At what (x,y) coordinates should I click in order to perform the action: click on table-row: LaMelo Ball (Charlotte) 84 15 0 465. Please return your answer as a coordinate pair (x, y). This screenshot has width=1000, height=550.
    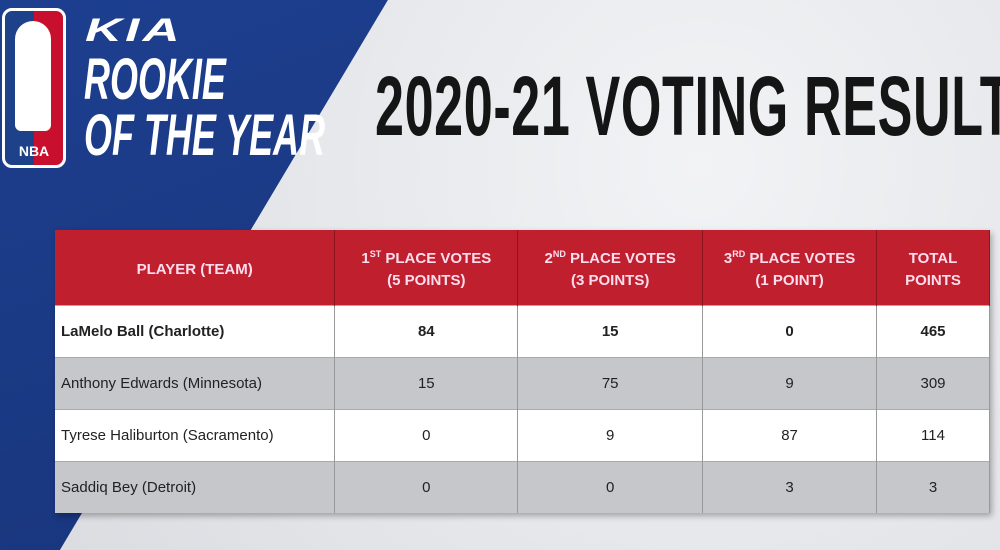
    Looking at the image, I should click on (522, 330).